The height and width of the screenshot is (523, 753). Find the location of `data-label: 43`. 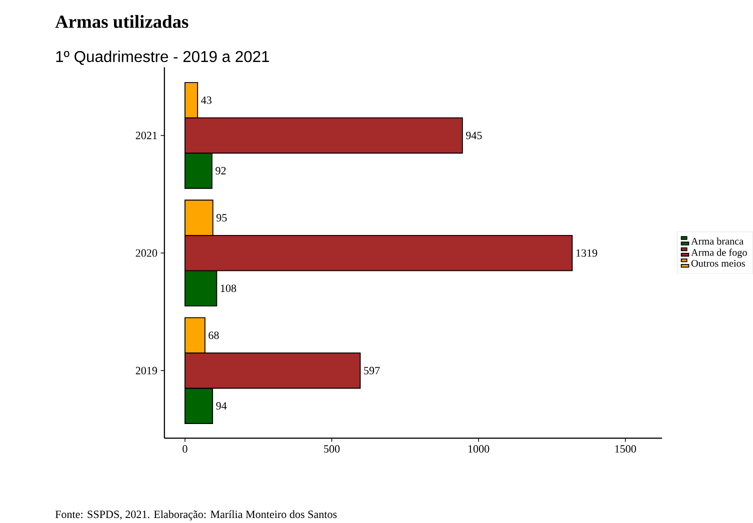

data-label: 43 is located at coordinates (206, 100).